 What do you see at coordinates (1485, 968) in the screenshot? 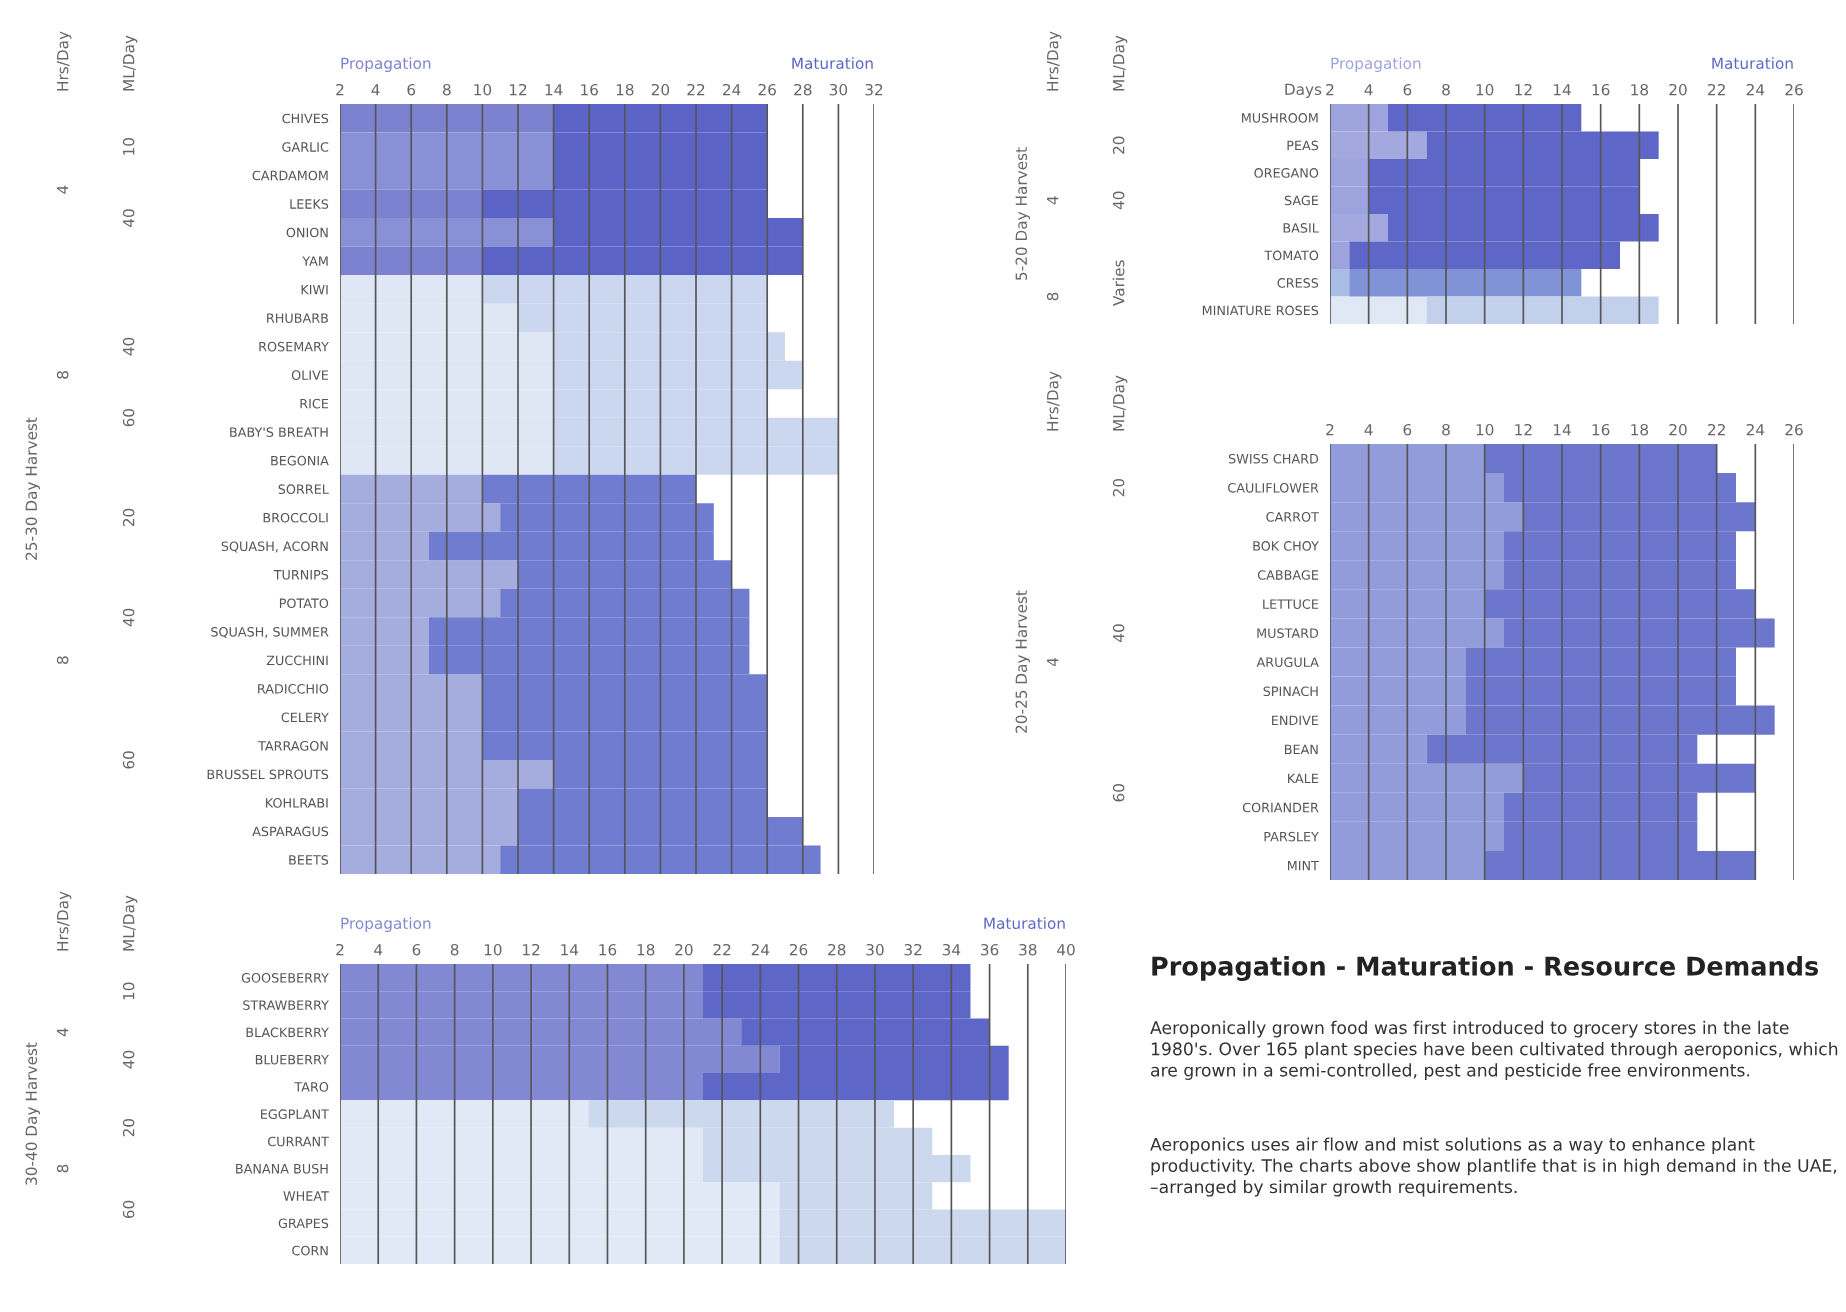
I see `text: Propagation - Maturation - Resource Demands` at bounding box center [1485, 968].